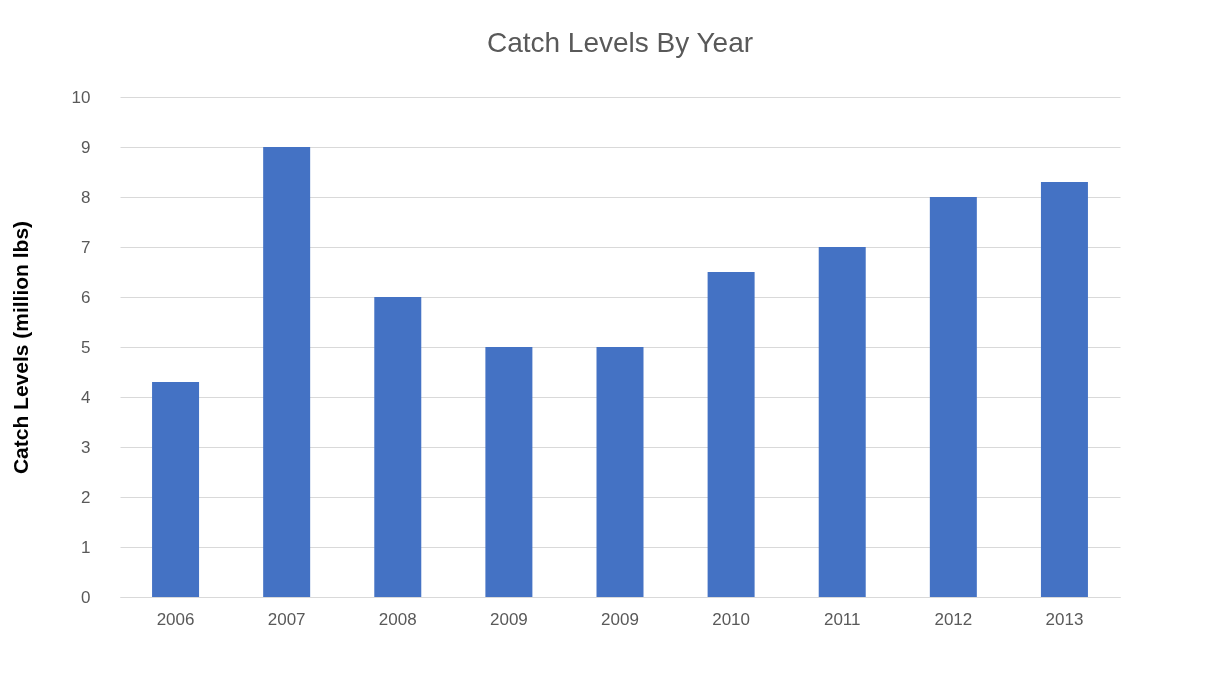 The width and height of the screenshot is (1222, 679). Describe the element at coordinates (86, 497) in the screenshot. I see `y-tick-label: 2` at that location.